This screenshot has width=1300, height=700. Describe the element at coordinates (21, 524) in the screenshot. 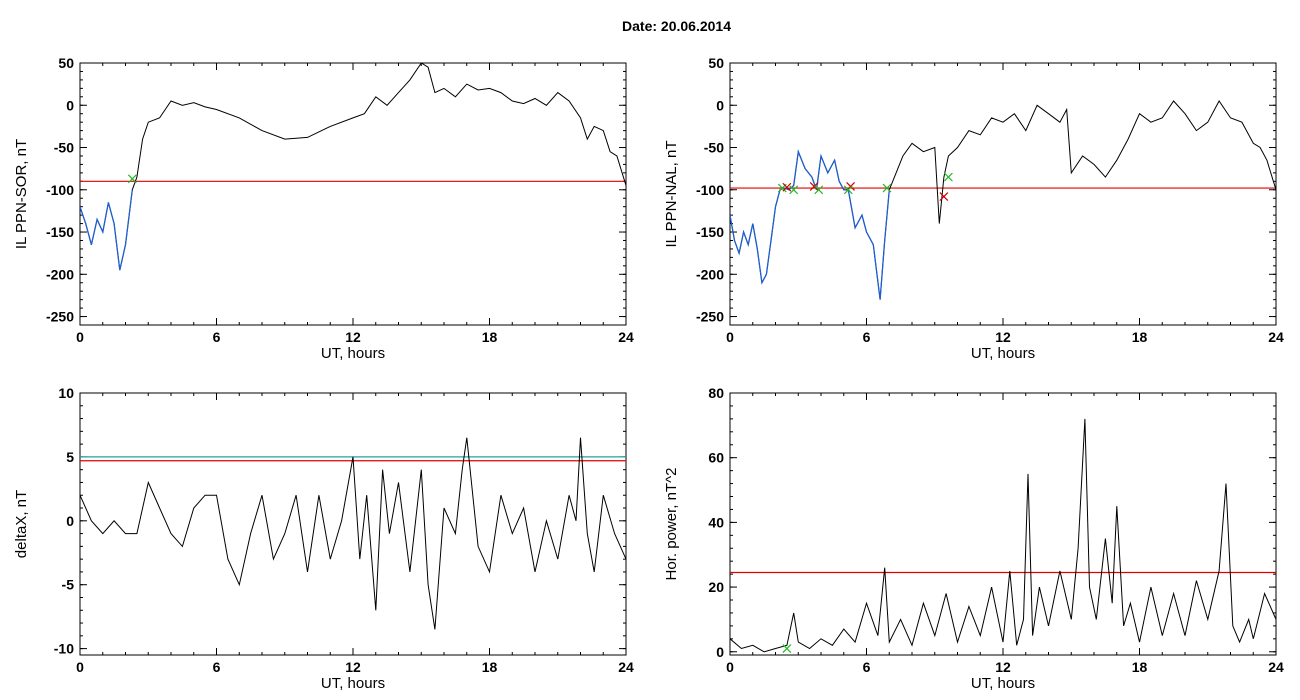

I see `y-axis-title: deltaX, nT` at that location.